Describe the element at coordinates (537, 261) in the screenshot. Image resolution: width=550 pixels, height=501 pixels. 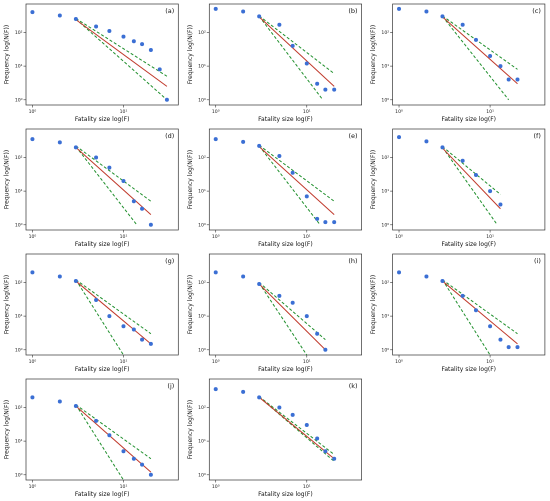
I see `panel-label: (i)` at that location.